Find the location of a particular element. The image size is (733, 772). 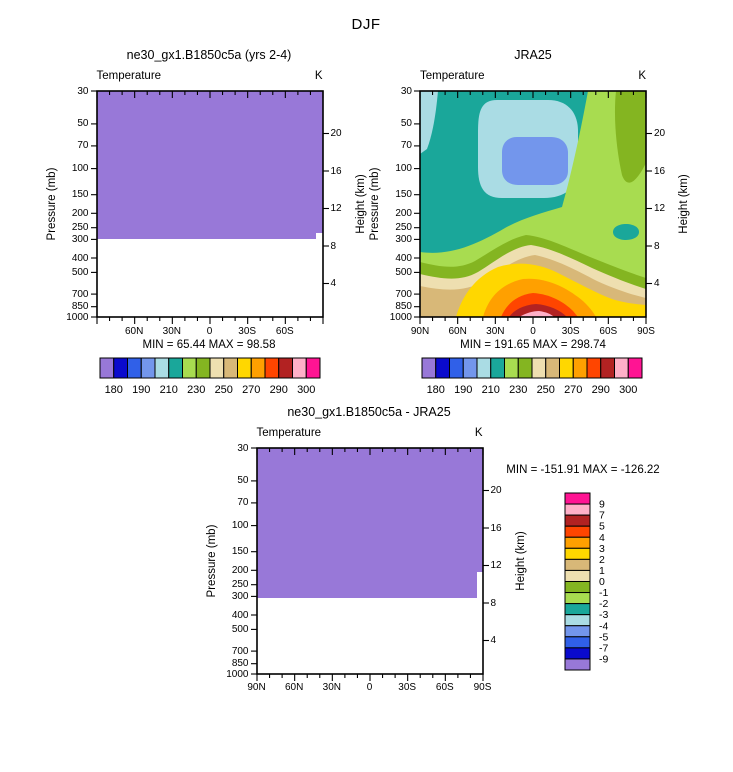

minmax-label: MIN = 191.65 MAX = 298.74 is located at coordinates (533, 344).